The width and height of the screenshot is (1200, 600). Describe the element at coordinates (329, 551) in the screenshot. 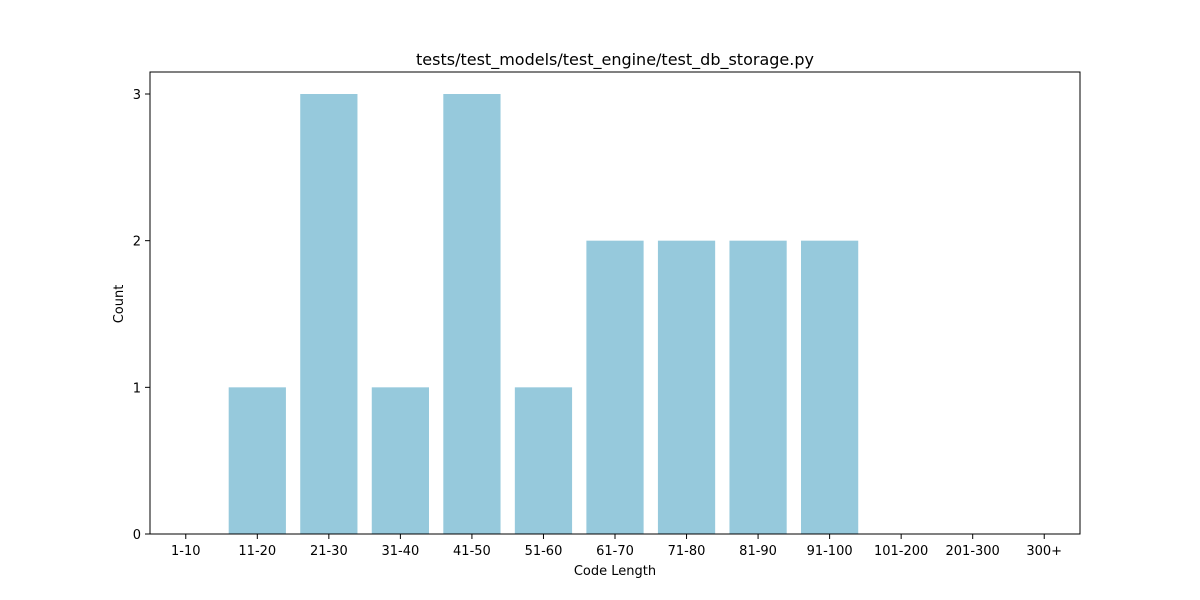

I see `x-tick-label: 21-30` at that location.